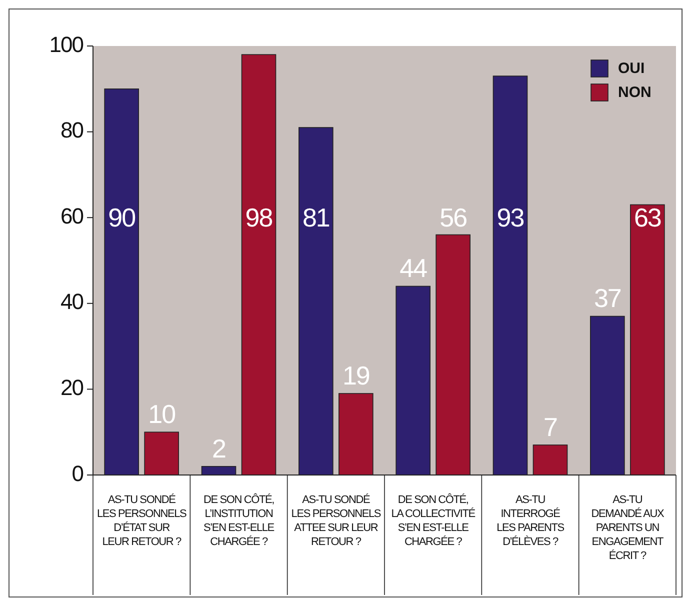  Describe the element at coordinates (433, 520) in the screenshot. I see `x-tick-label: DE SON CÔTÉ, LA COLLECTIVITÉ S’EN EST-ELLE CHARGÉE ?` at that location.